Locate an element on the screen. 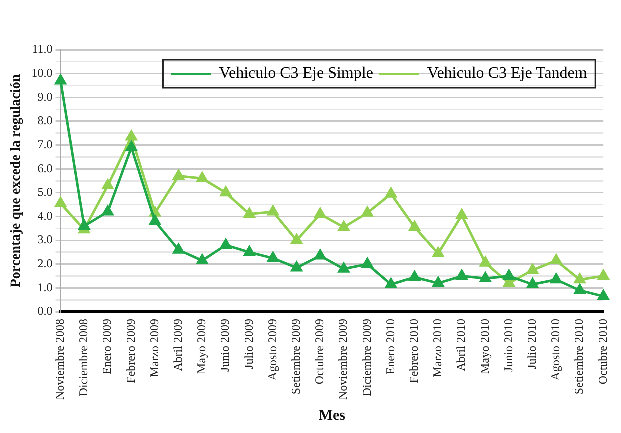 This screenshot has height=433, width=621. y-tick-label: 10.0 is located at coordinates (42, 73).